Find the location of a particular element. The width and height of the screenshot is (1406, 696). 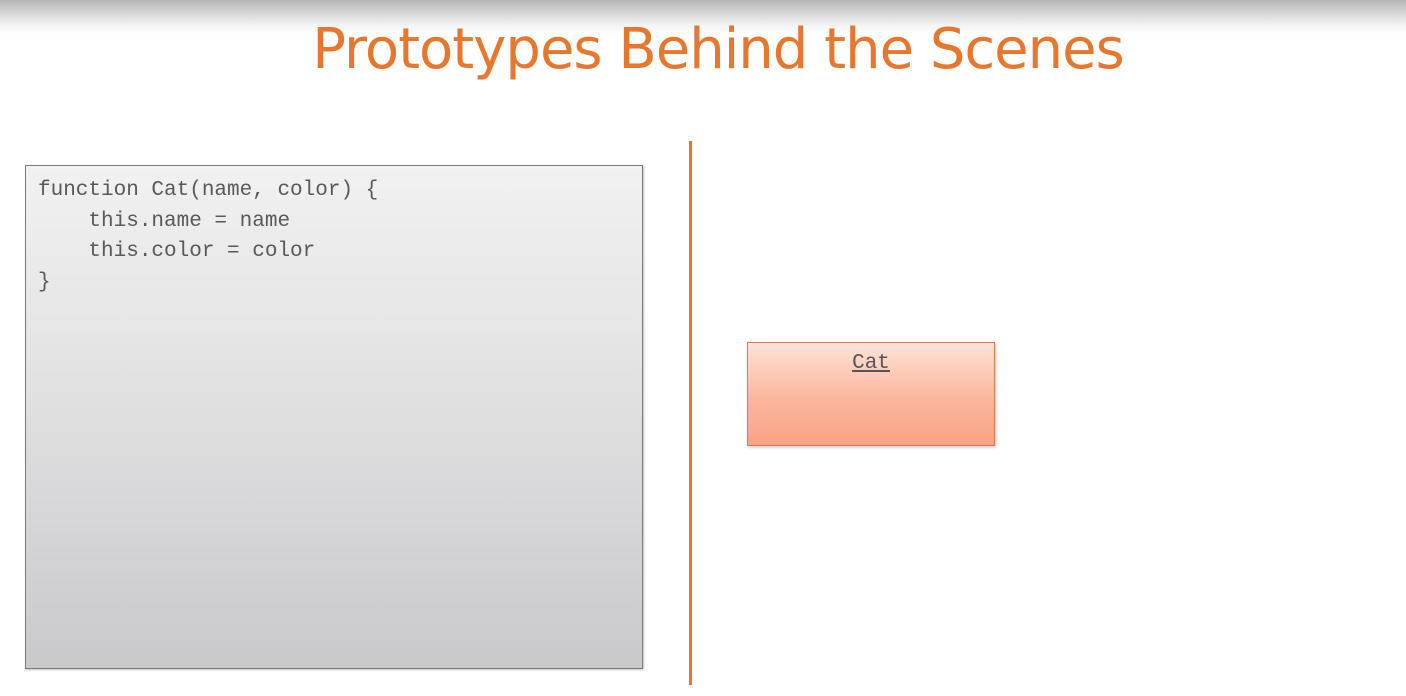

code-line: this.name = name is located at coordinates (164, 221).